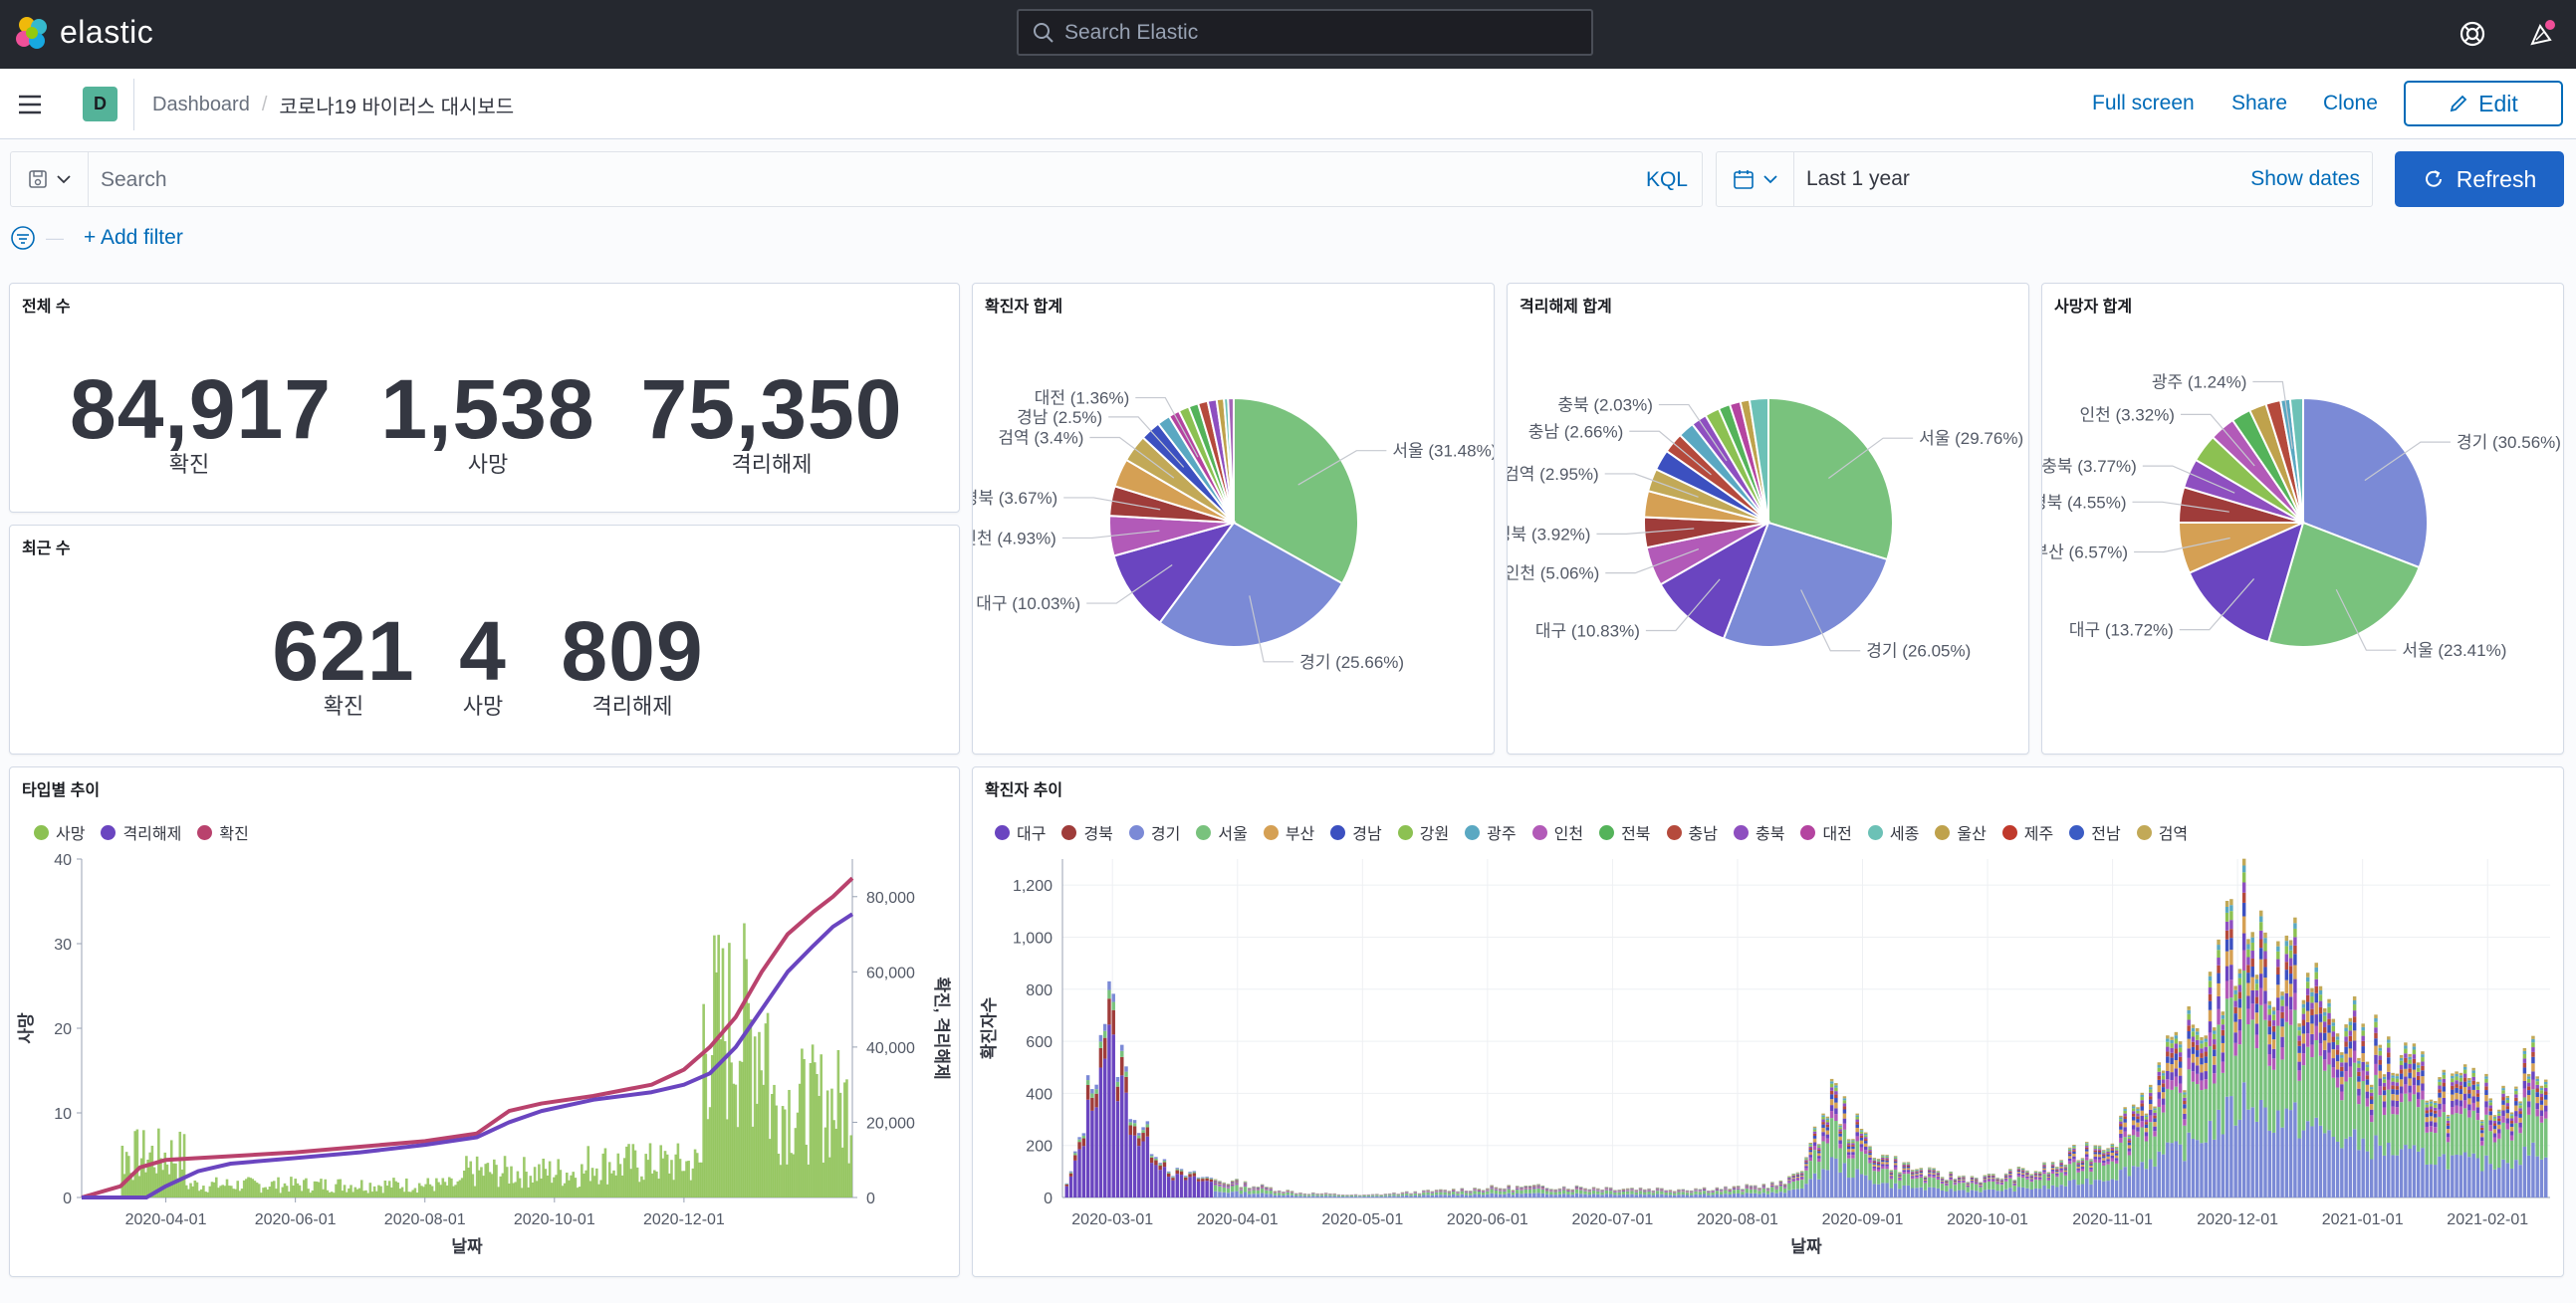  What do you see at coordinates (2027, 832) in the screenshot?
I see `legend-item: 제주` at bounding box center [2027, 832].